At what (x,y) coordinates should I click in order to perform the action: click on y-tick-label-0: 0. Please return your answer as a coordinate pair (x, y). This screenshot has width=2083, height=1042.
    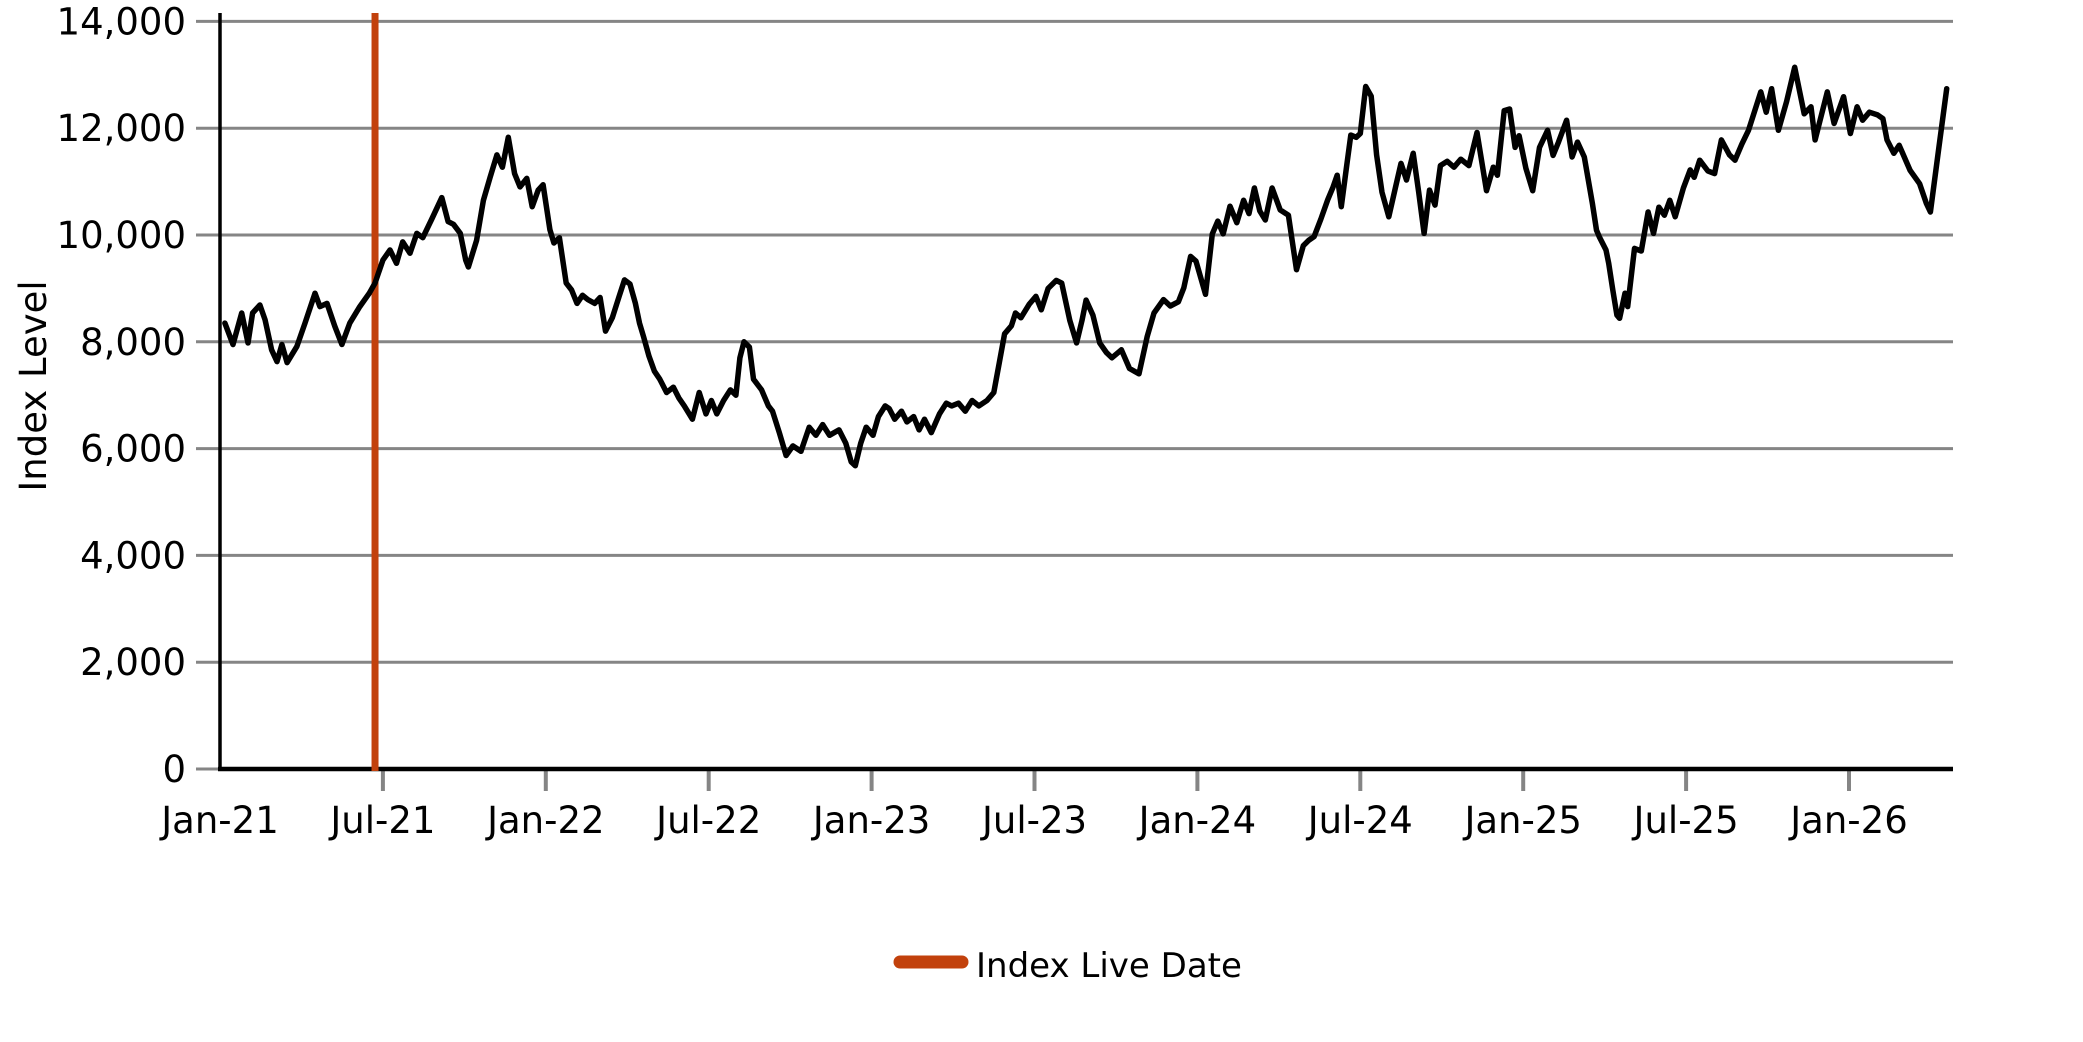
    Looking at the image, I should click on (174, 769).